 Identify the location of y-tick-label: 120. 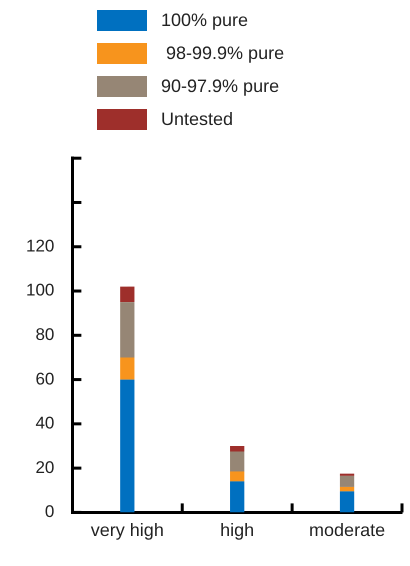
(40, 246).